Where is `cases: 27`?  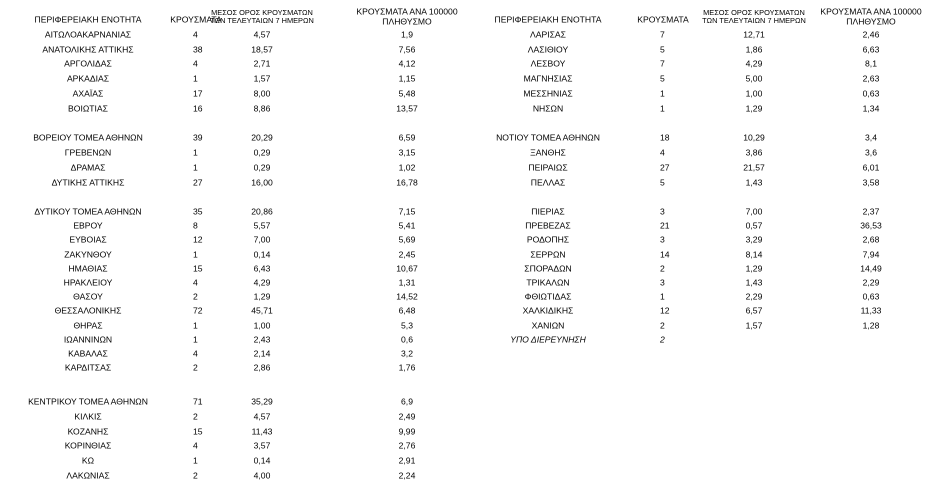
cases: 27 is located at coordinates (198, 182).